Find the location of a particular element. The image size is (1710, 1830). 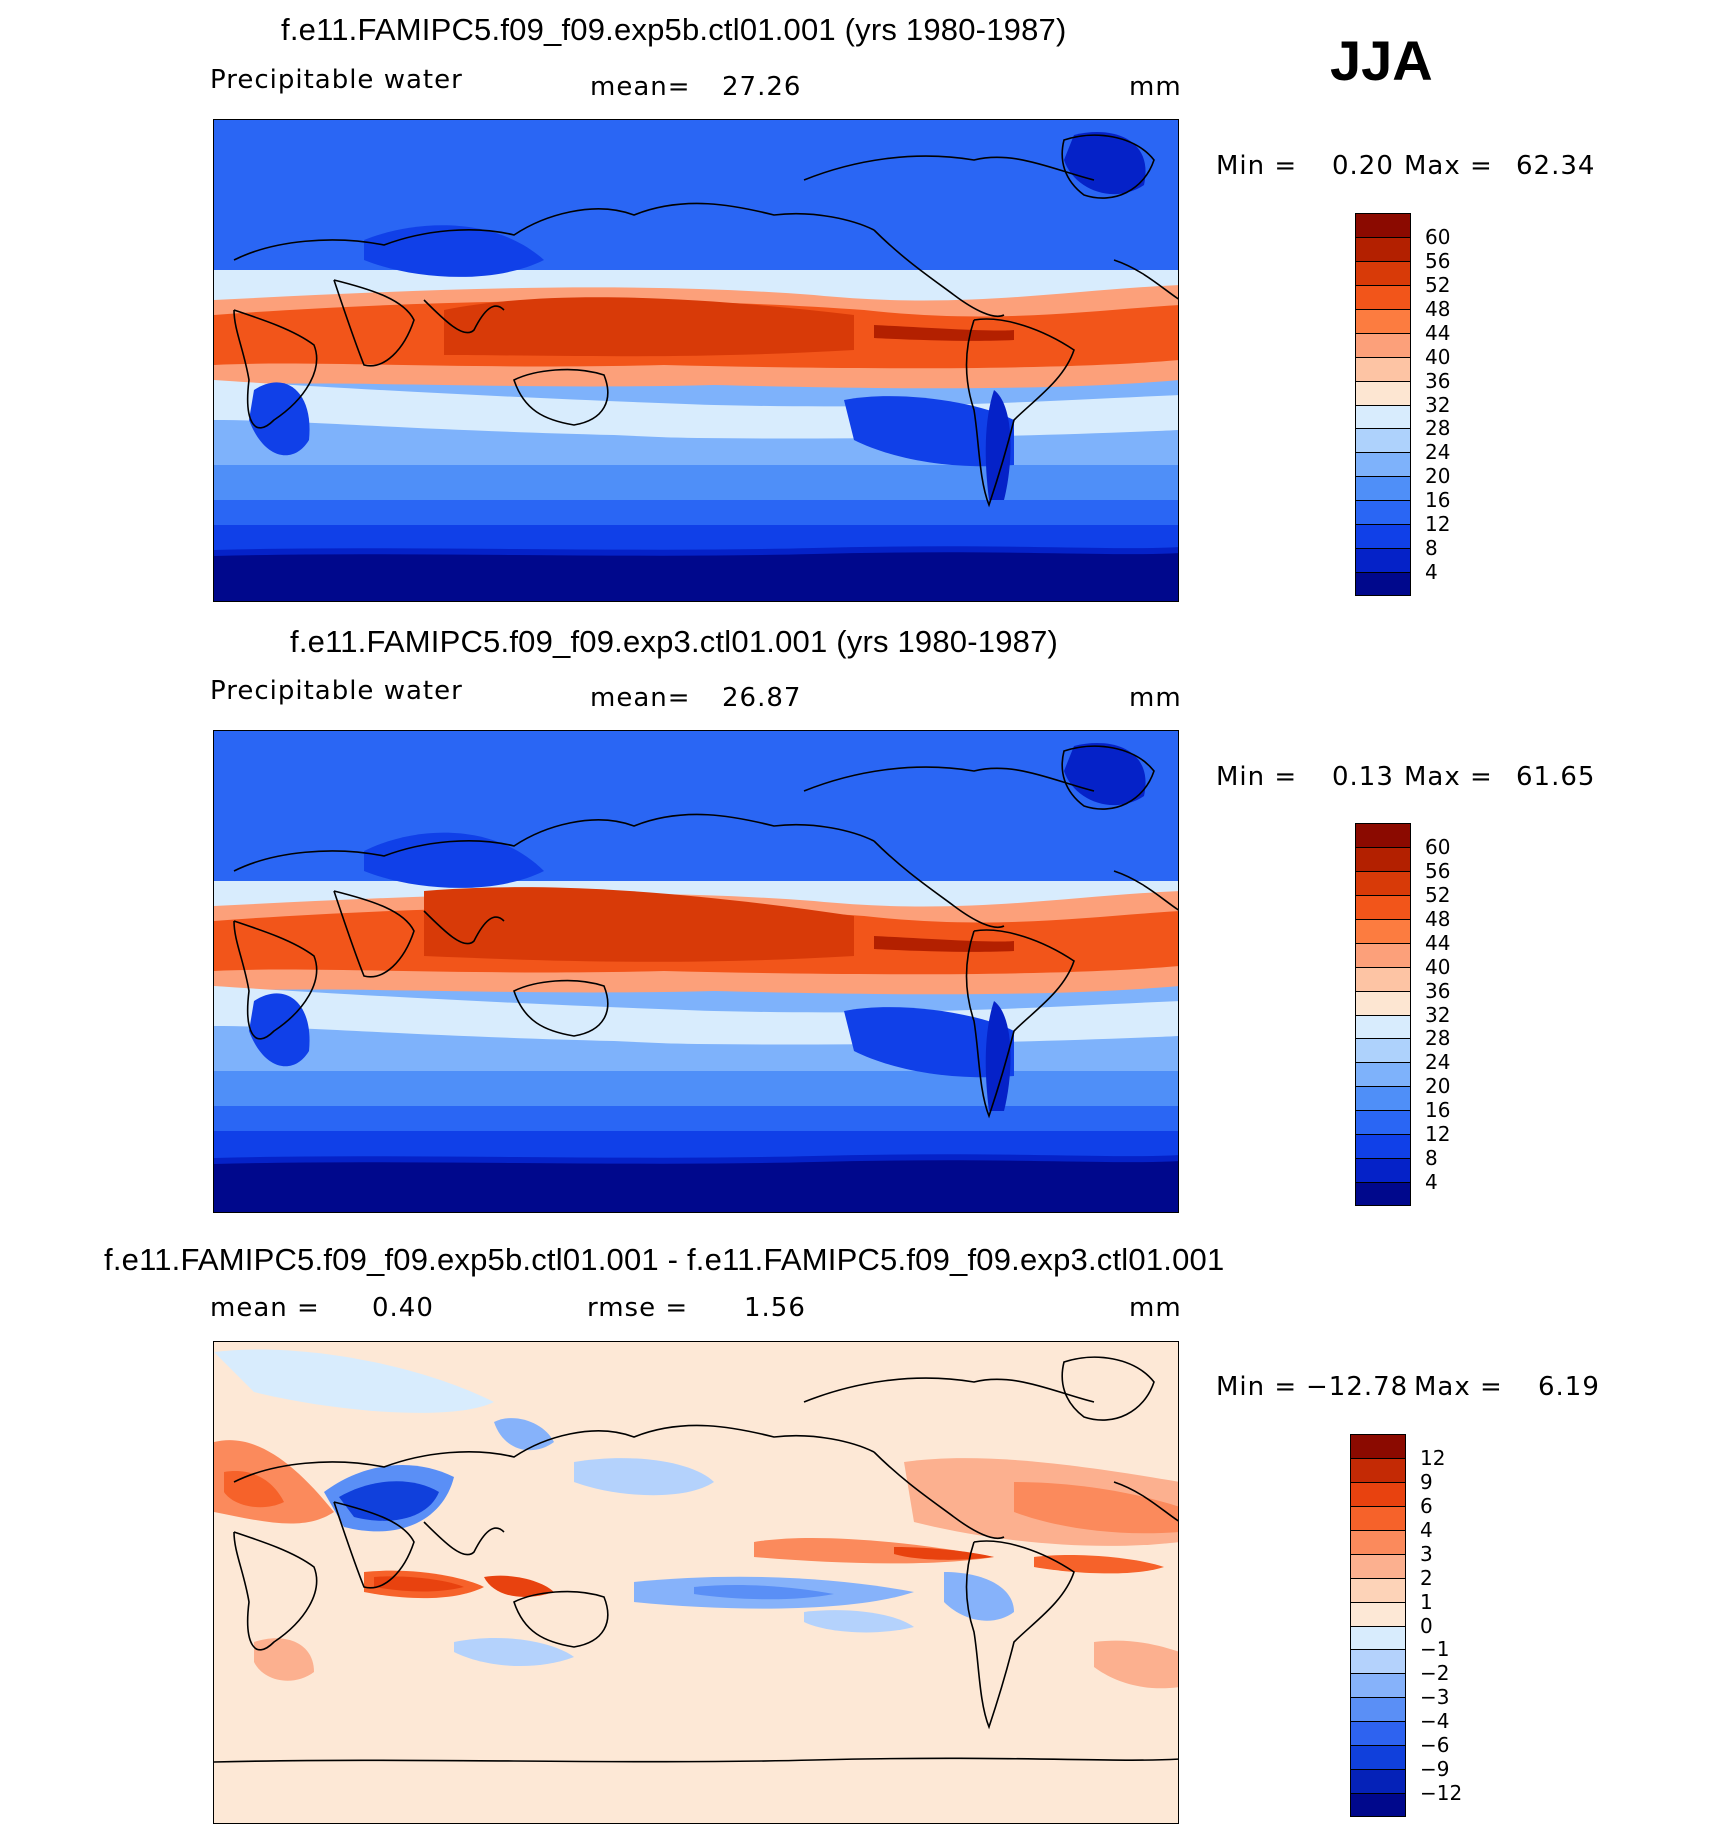

panel-1-mean-value: 27.26 is located at coordinates (762, 87).